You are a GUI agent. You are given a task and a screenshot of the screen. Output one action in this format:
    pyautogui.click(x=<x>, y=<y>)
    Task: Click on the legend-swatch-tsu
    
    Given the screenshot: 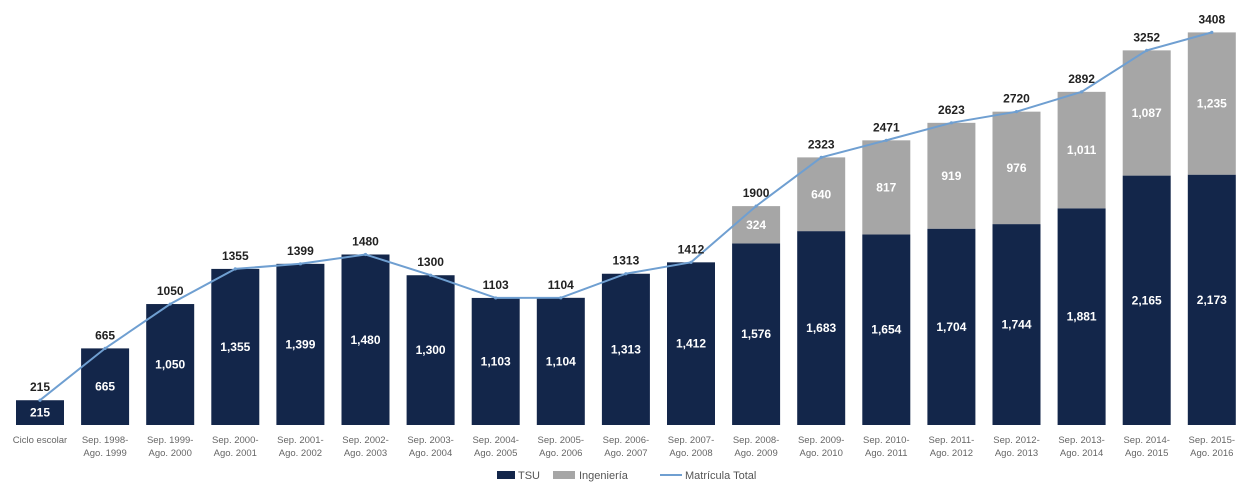 What is the action you would take?
    pyautogui.click(x=506, y=475)
    